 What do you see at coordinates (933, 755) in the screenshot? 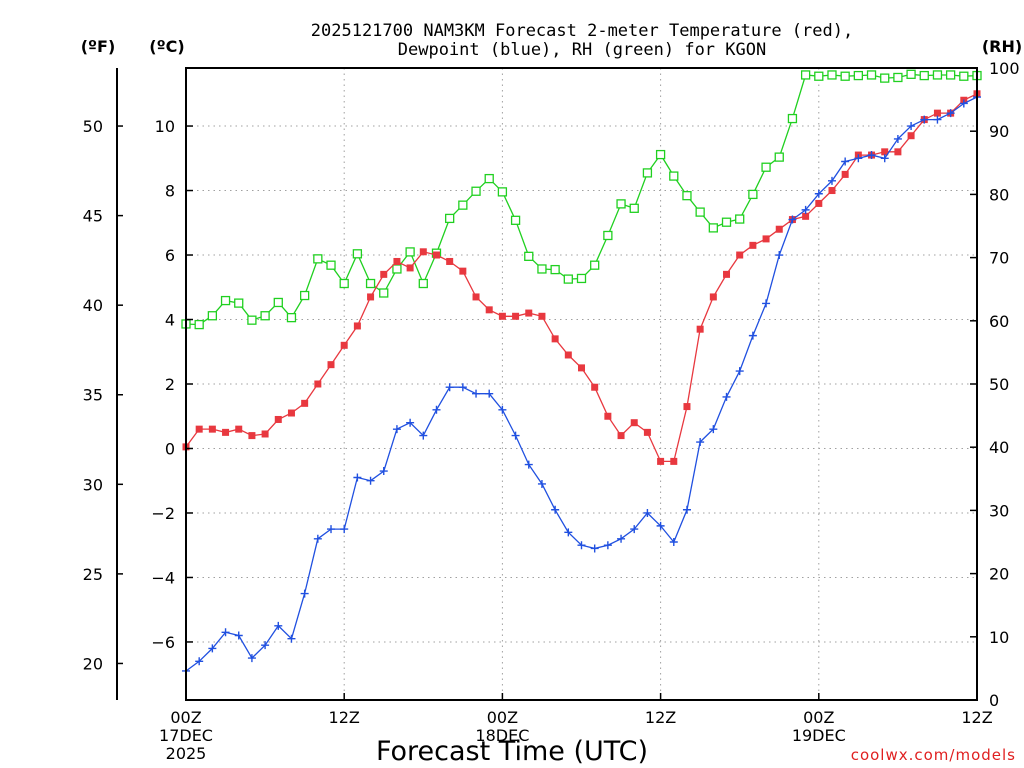
I see `credit-label: coolwx.com/models` at bounding box center [933, 755].